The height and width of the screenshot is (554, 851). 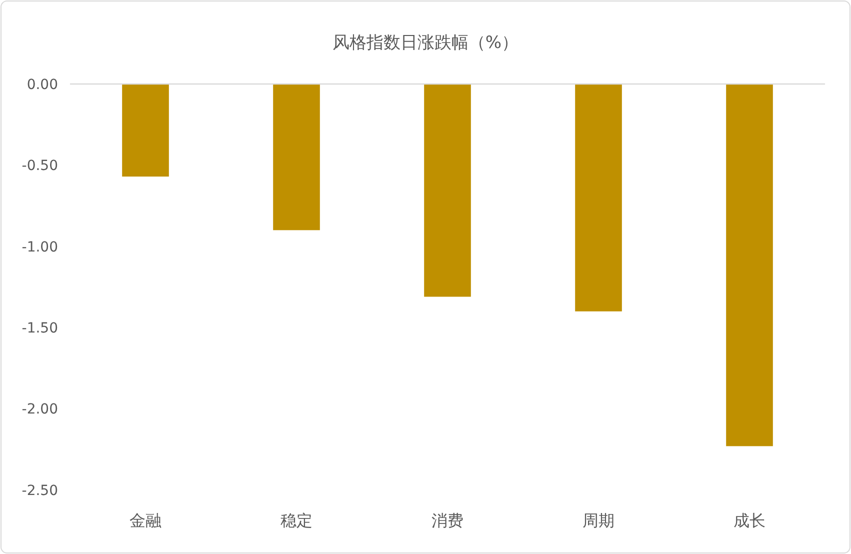 What do you see at coordinates (40, 410) in the screenshot?
I see `y-tick-label: -2.00` at bounding box center [40, 410].